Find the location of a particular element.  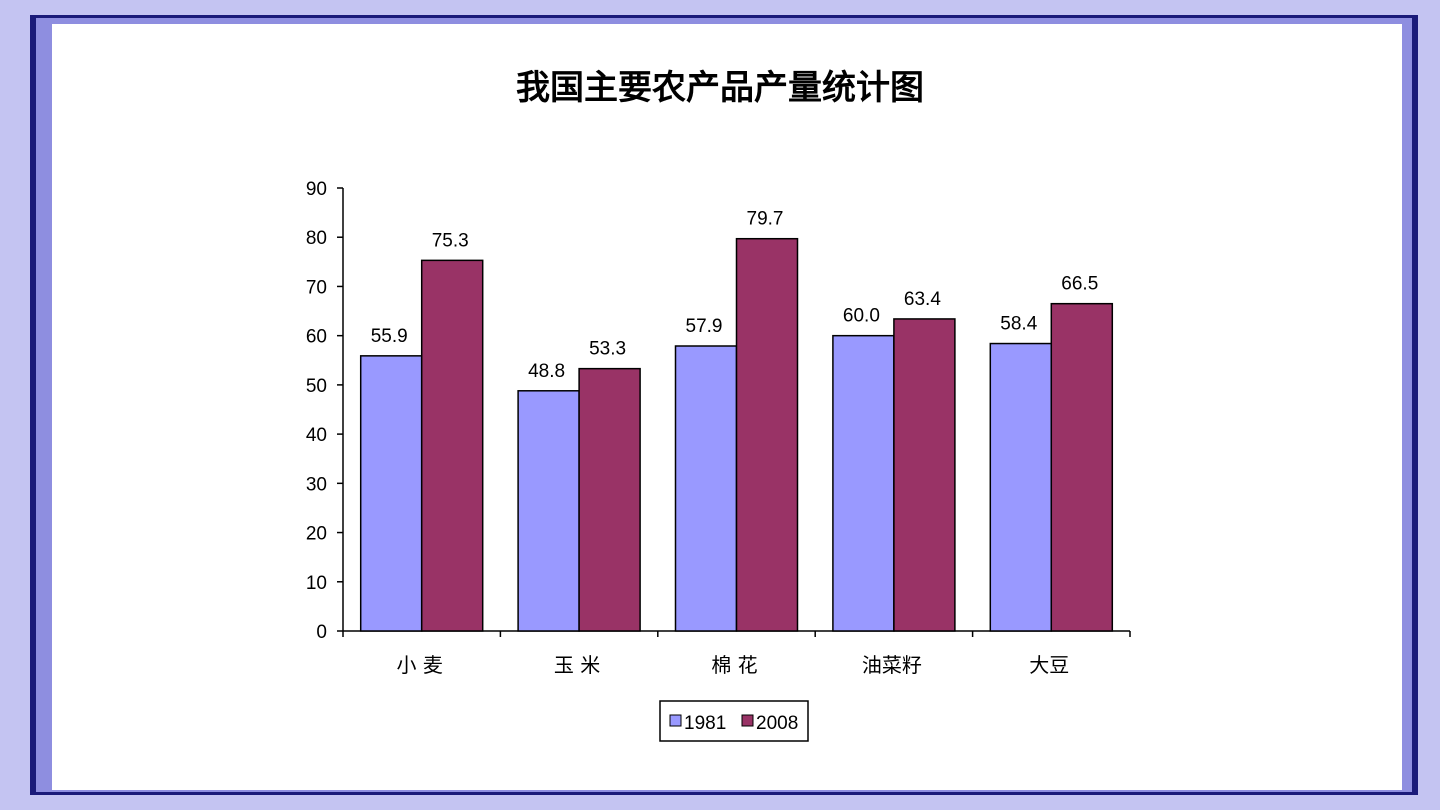

legend-label-1981: 1981 is located at coordinates (705, 723).